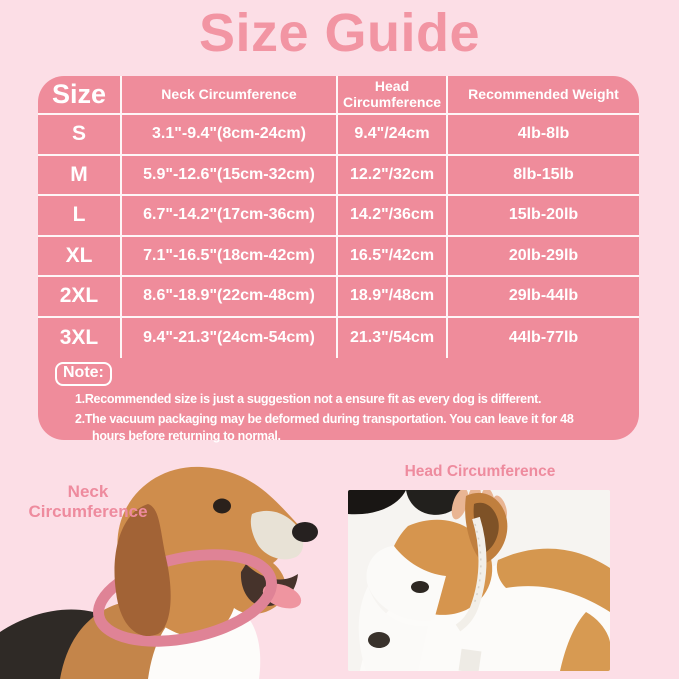  What do you see at coordinates (185, 598) in the screenshot?
I see `collar-ring` at bounding box center [185, 598].